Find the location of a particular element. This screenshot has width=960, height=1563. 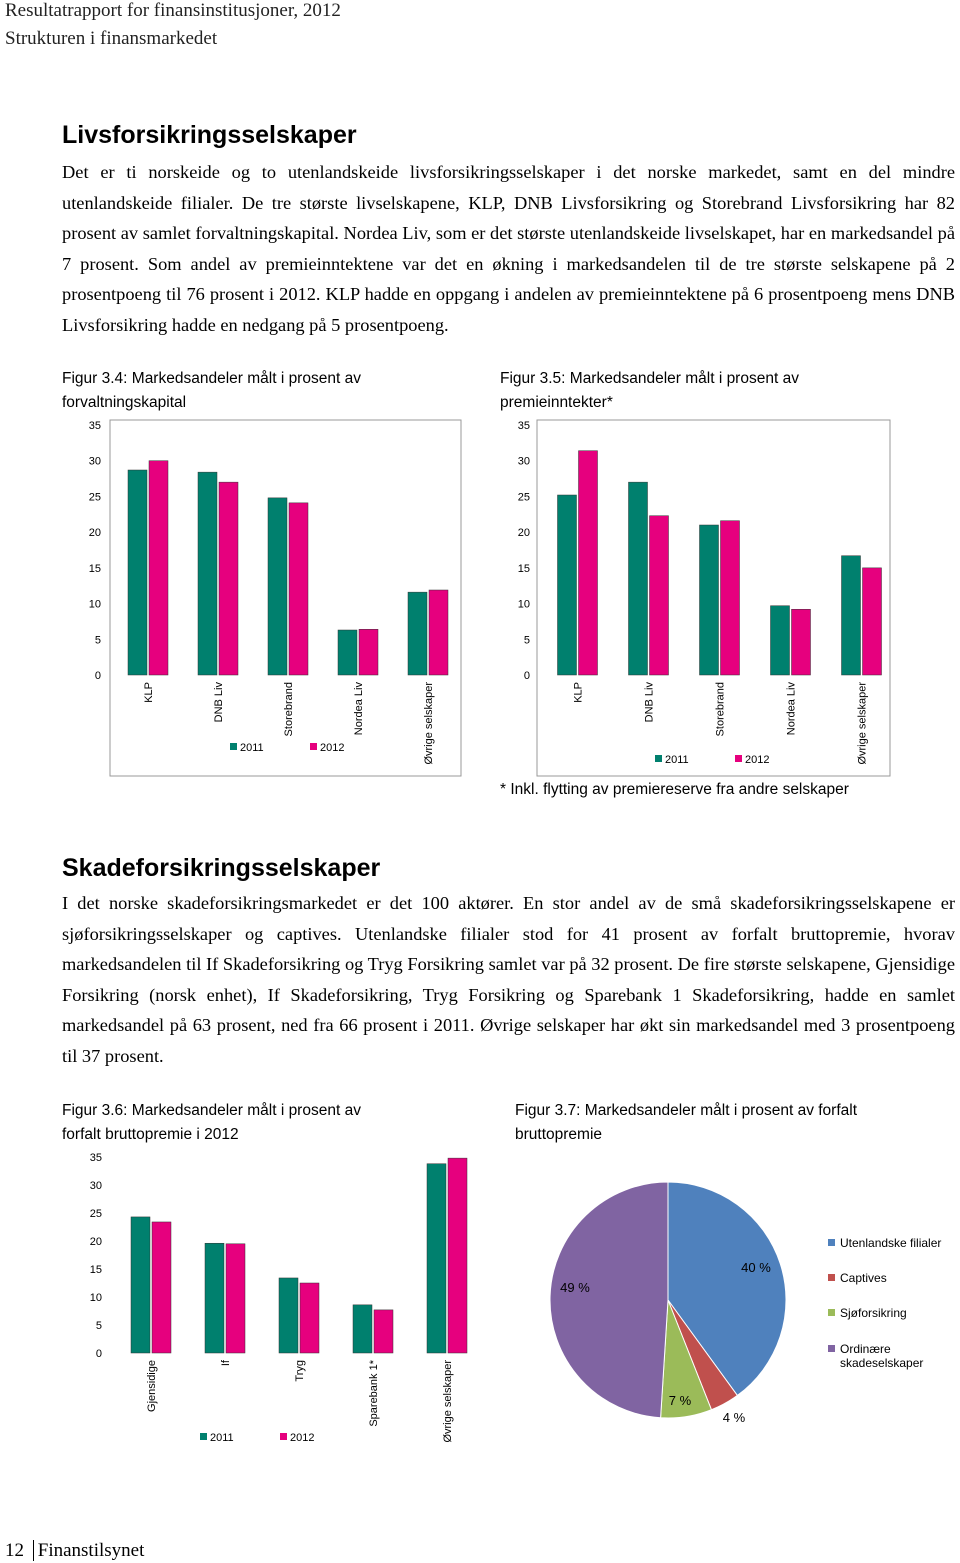

data-label: 49 % is located at coordinates (575, 1287).